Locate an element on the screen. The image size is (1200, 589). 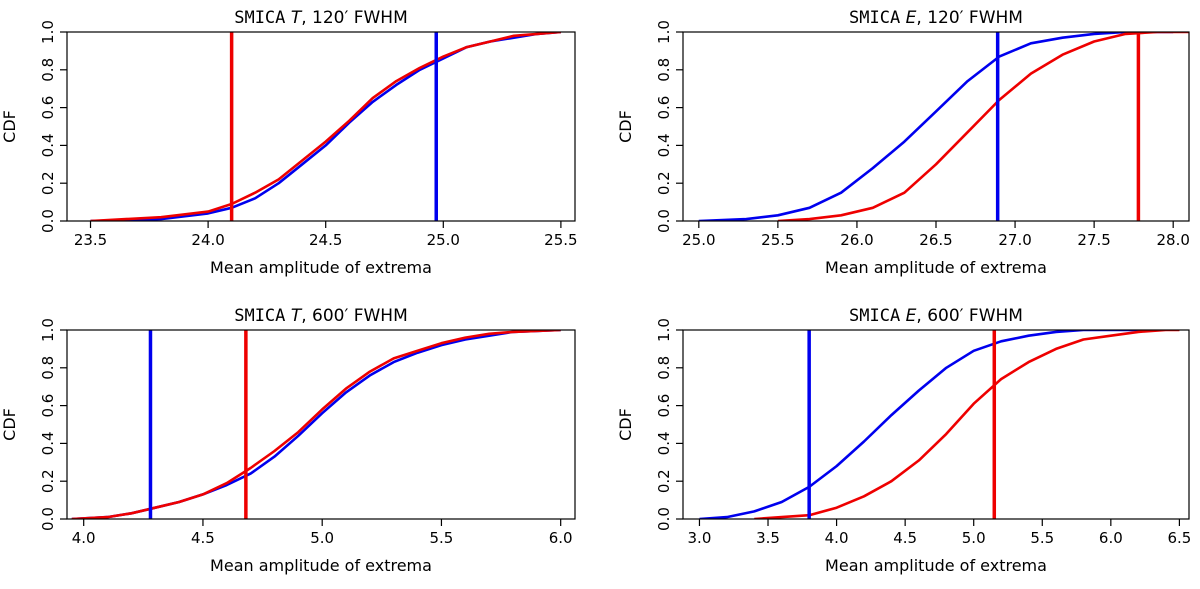
chart-title: SMICA E, 120′ FWHM is located at coordinates (936, 18).